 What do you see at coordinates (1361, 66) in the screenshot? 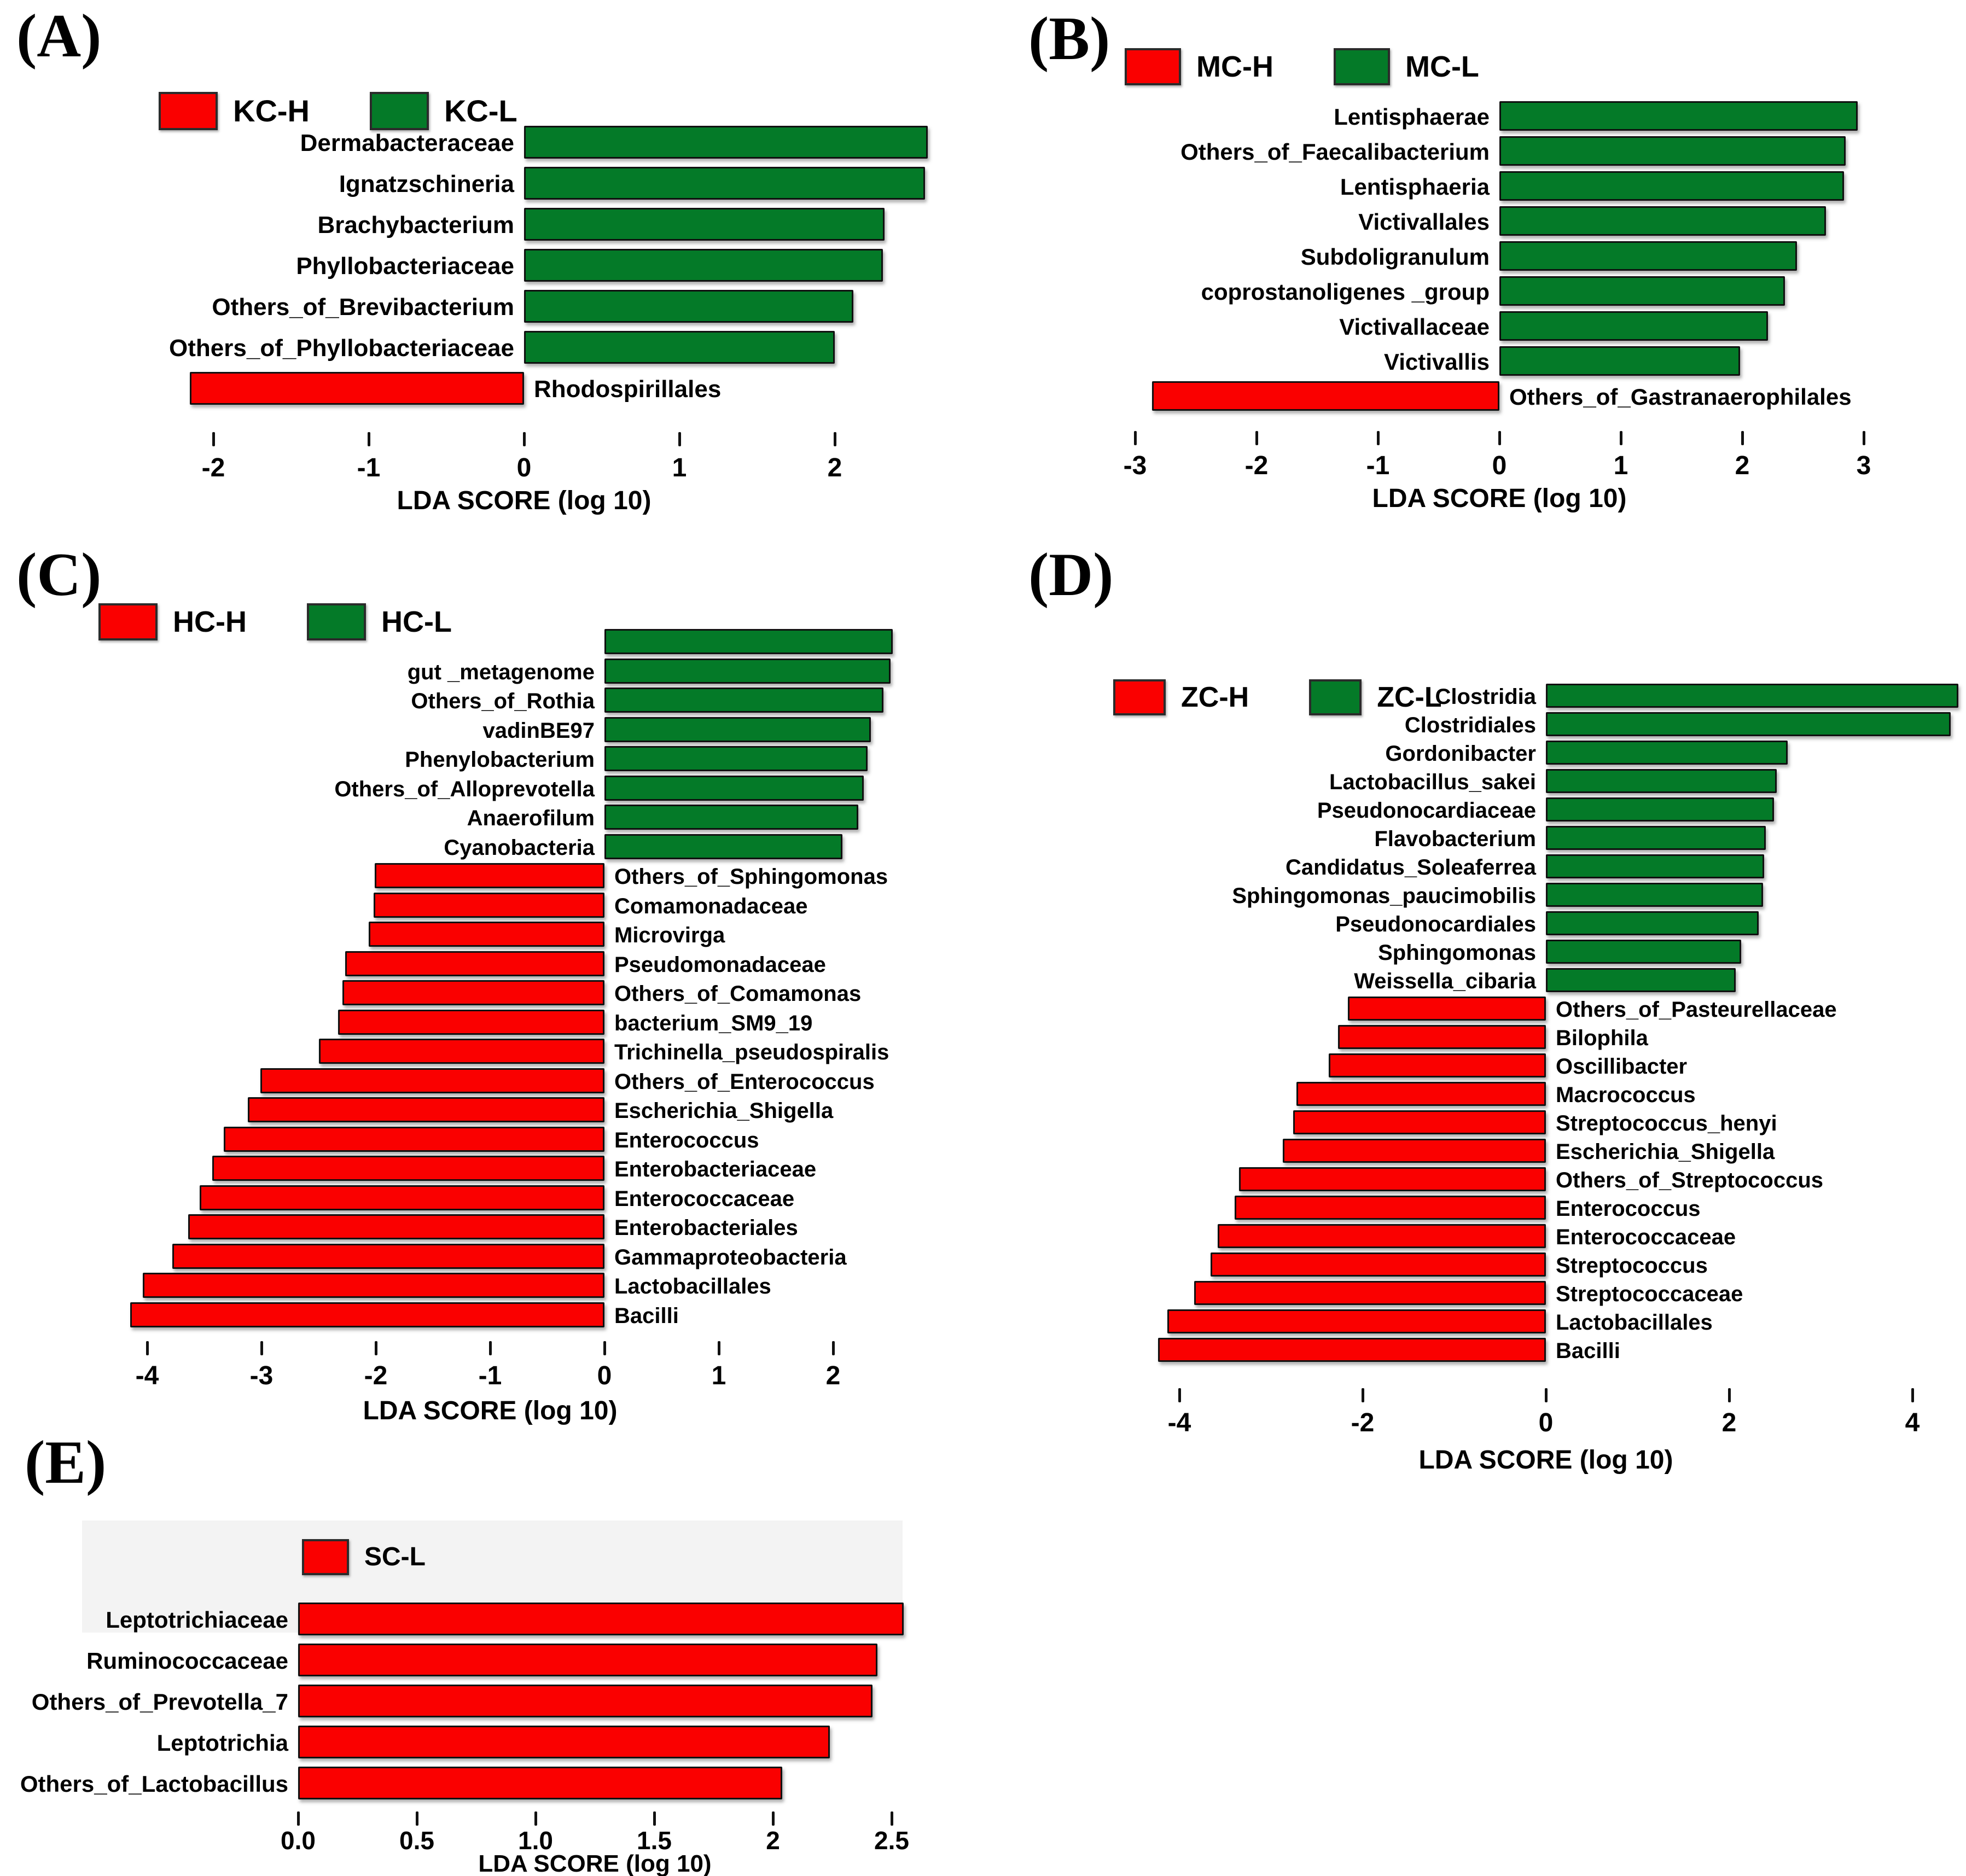
I see `legend-swatch-MC-L` at bounding box center [1361, 66].